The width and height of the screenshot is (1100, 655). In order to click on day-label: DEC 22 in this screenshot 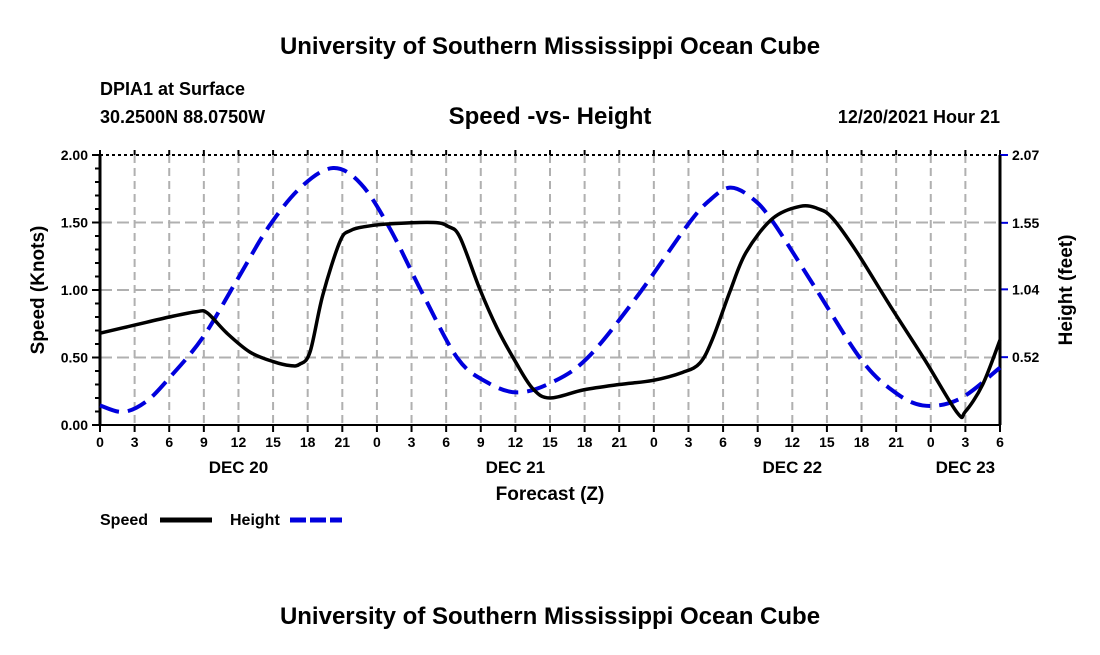, I will do `click(793, 467)`.